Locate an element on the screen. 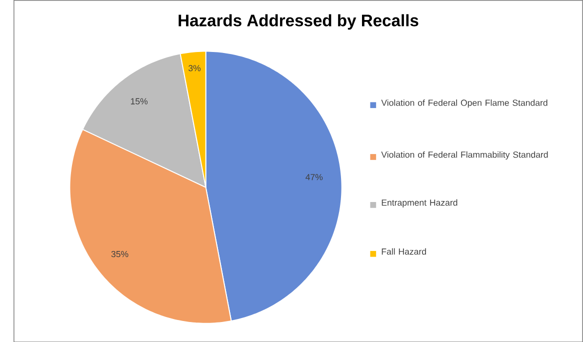 The image size is (583, 342). legend-label: Violation of Federal Open Flame Standard is located at coordinates (464, 103).